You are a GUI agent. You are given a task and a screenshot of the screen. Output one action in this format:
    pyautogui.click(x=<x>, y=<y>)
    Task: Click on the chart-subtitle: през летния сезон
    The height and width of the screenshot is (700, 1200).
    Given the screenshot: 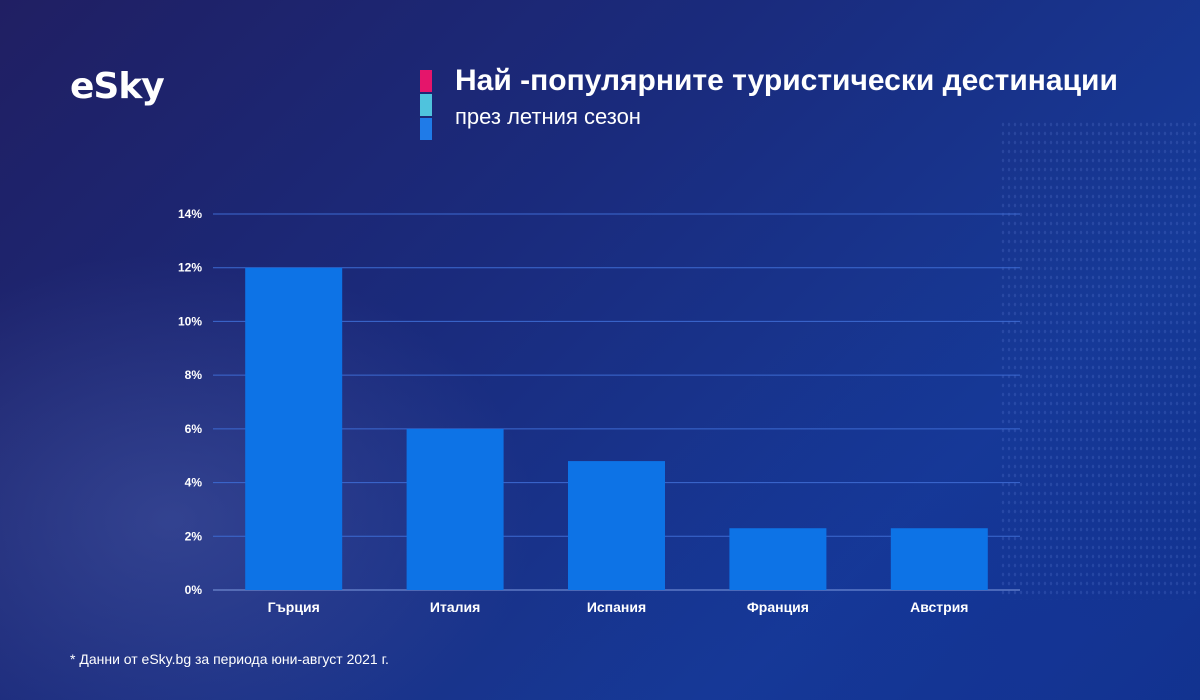 What is the action you would take?
    pyautogui.click(x=548, y=116)
    